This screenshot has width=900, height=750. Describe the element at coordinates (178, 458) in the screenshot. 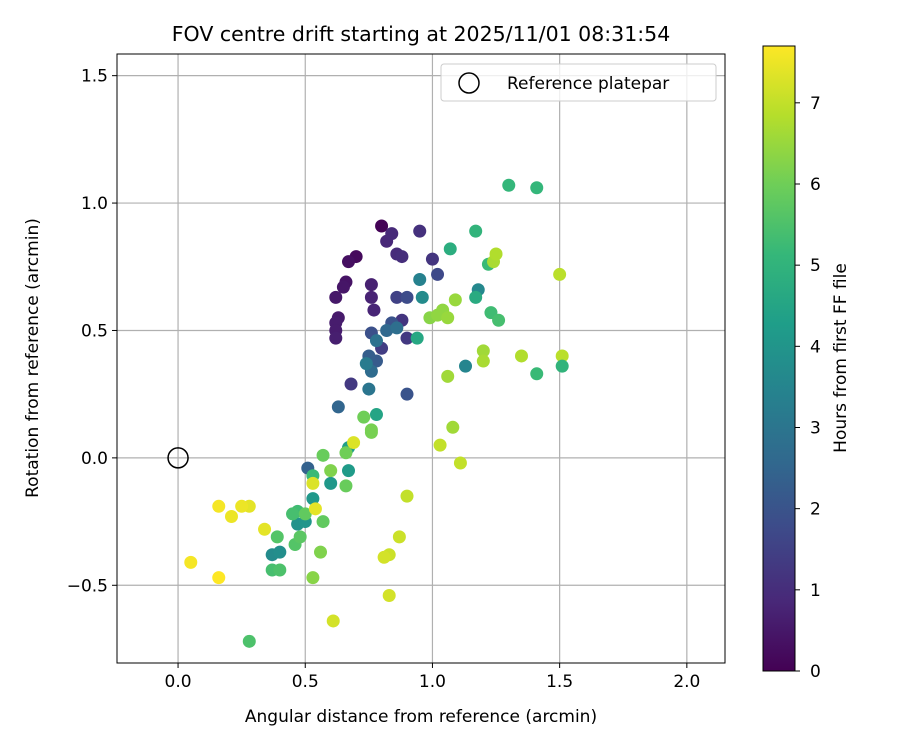

I see `reference-point` at that location.